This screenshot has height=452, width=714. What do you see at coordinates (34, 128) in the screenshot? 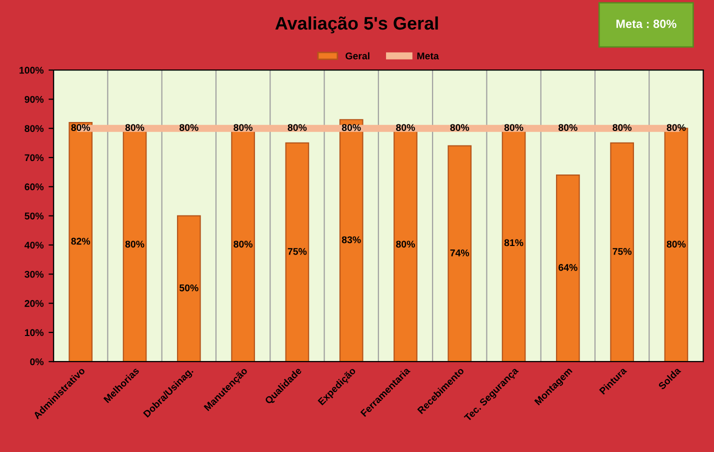
I see `y-tick-label: 80%` at bounding box center [34, 128].